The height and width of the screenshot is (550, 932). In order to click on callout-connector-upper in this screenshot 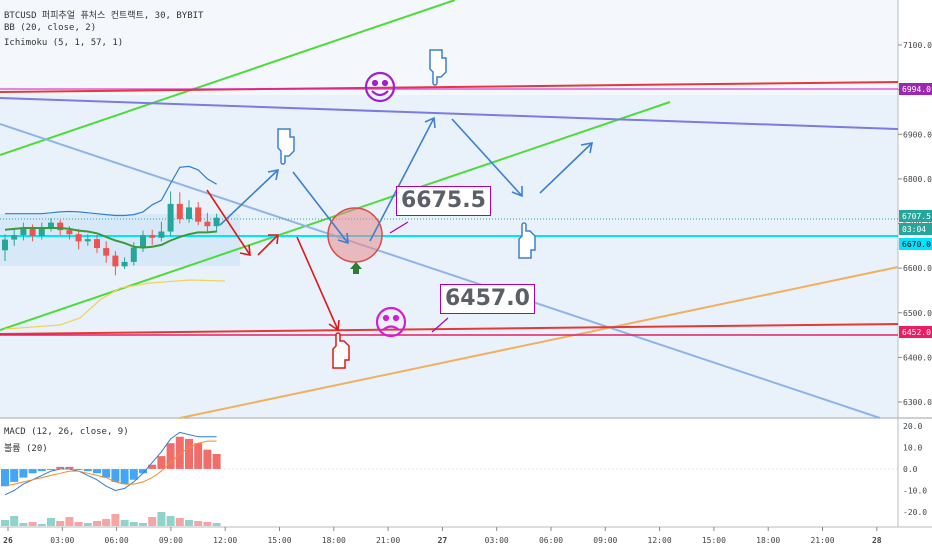, I will do `click(399, 227)`.